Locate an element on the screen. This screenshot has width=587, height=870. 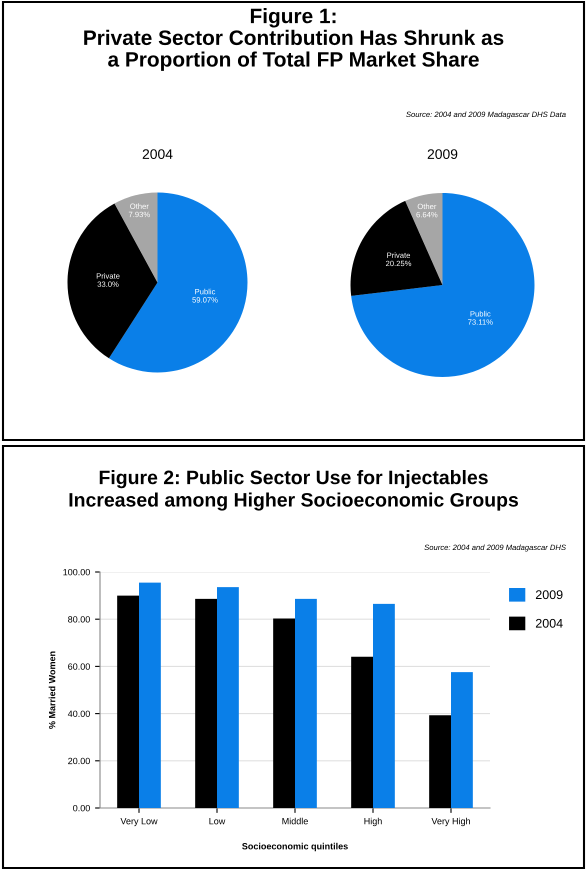
y-tick-label: 100.00 is located at coordinates (76, 572).